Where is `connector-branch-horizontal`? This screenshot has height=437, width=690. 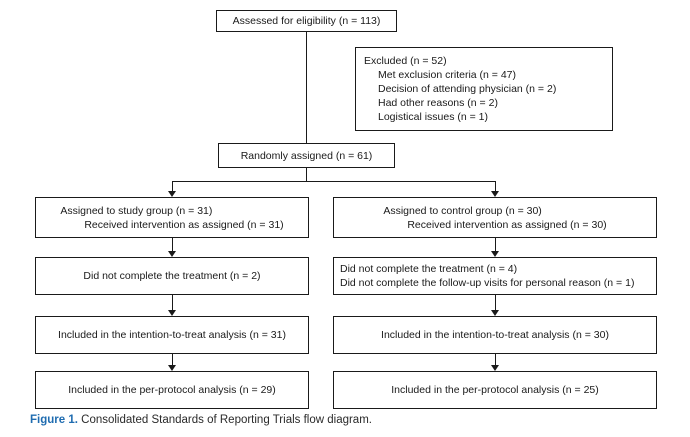 connector-branch-horizontal is located at coordinates (334, 181).